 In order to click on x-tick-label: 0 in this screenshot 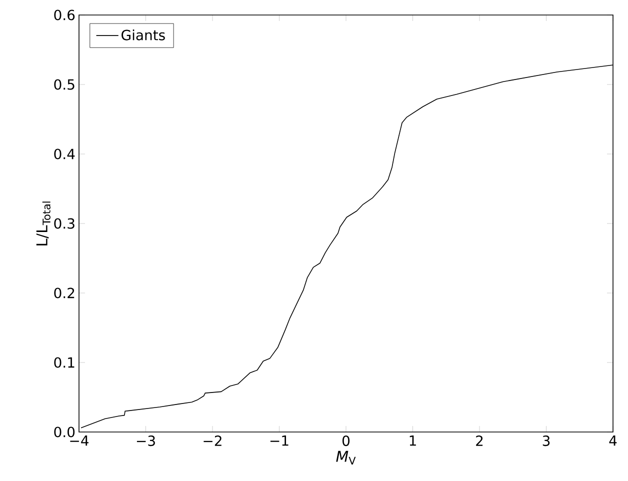, I will do `click(346, 441)`.